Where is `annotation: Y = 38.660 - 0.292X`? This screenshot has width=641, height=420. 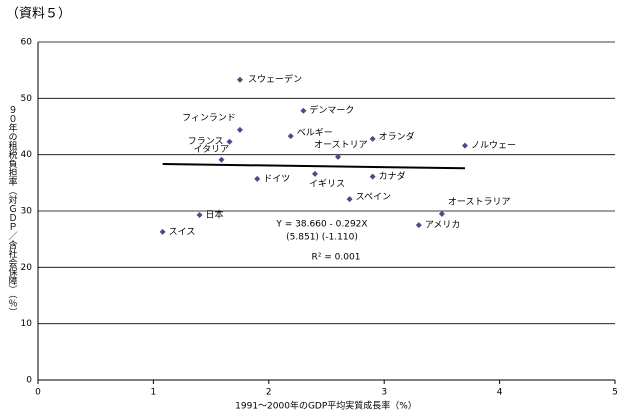 annotation: Y = 38.660 - 0.292X is located at coordinates (321, 225).